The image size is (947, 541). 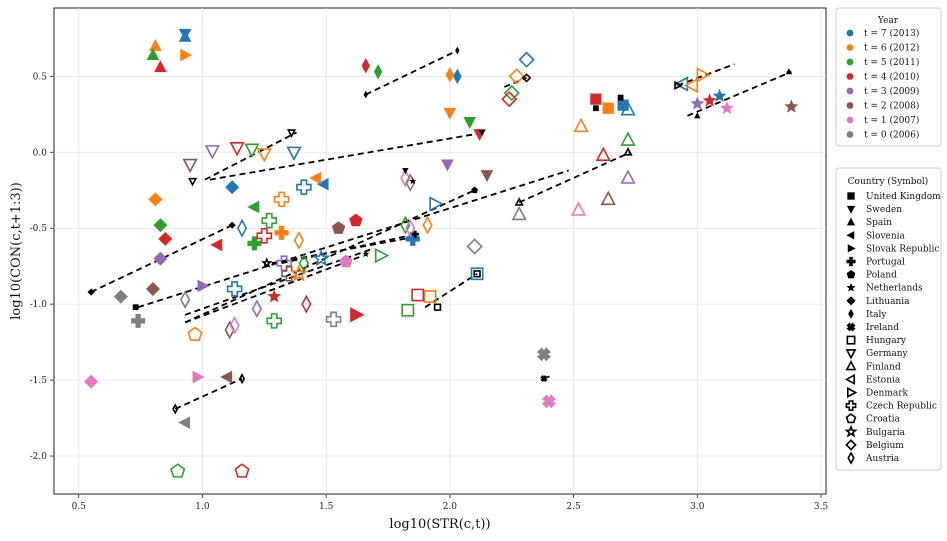 I want to click on point-italy-t4, so click(x=365, y=66).